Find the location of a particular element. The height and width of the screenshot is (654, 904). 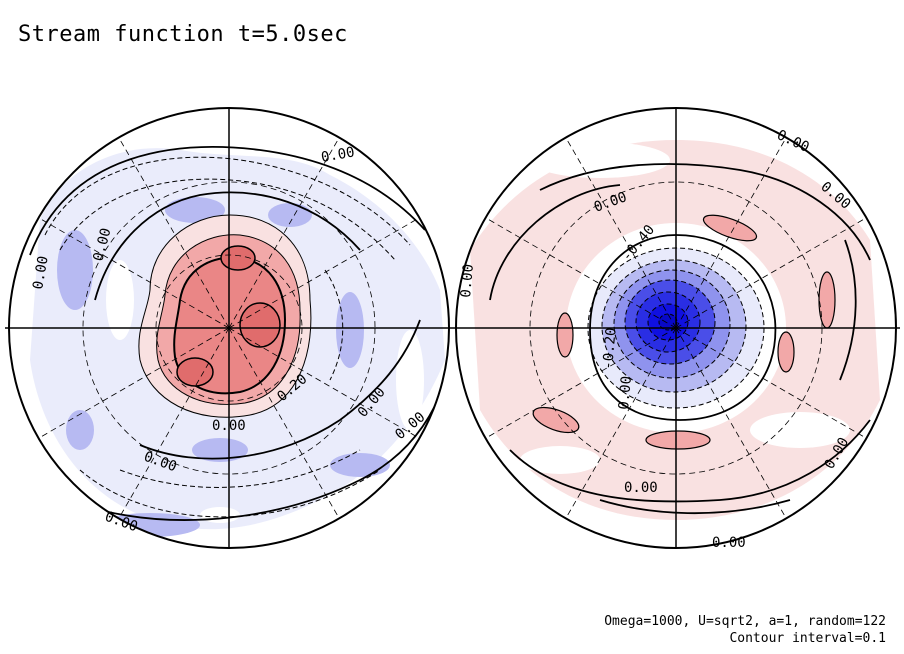

contour-interval-caption: Contour interval=0.1 is located at coordinates (807, 638).